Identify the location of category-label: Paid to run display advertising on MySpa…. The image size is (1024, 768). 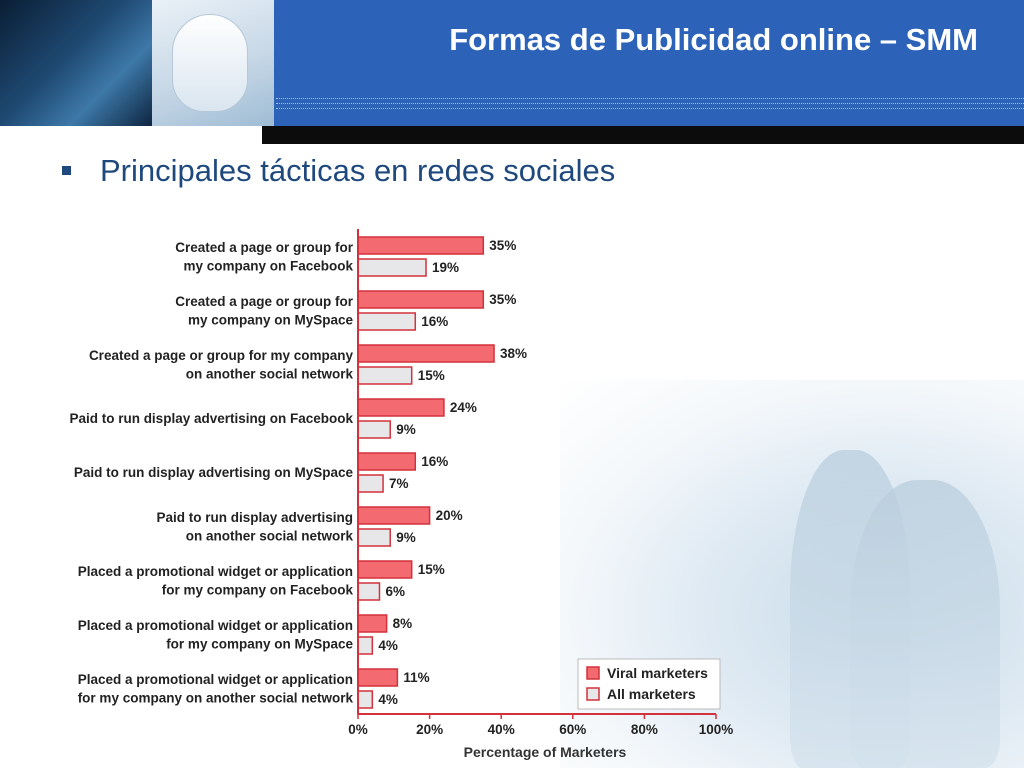
(214, 472).